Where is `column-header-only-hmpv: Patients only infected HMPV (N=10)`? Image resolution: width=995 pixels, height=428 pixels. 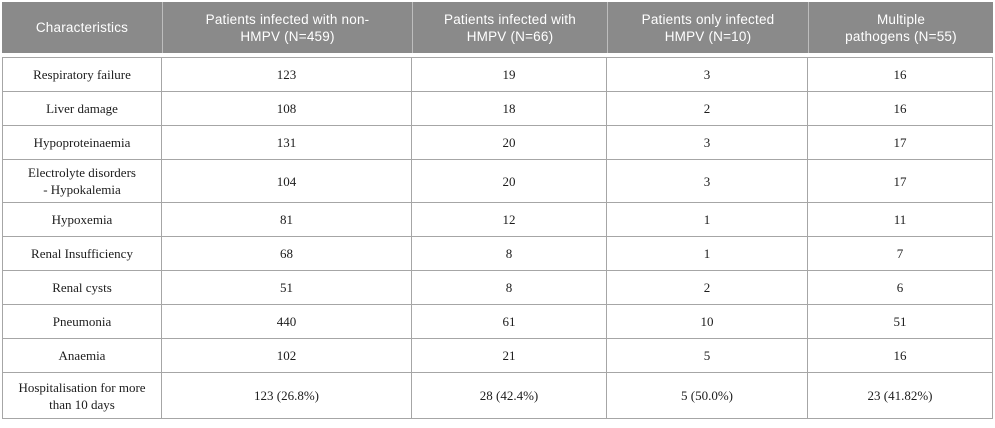 column-header-only-hmpv: Patients only infected HMPV (N=10) is located at coordinates (707, 27).